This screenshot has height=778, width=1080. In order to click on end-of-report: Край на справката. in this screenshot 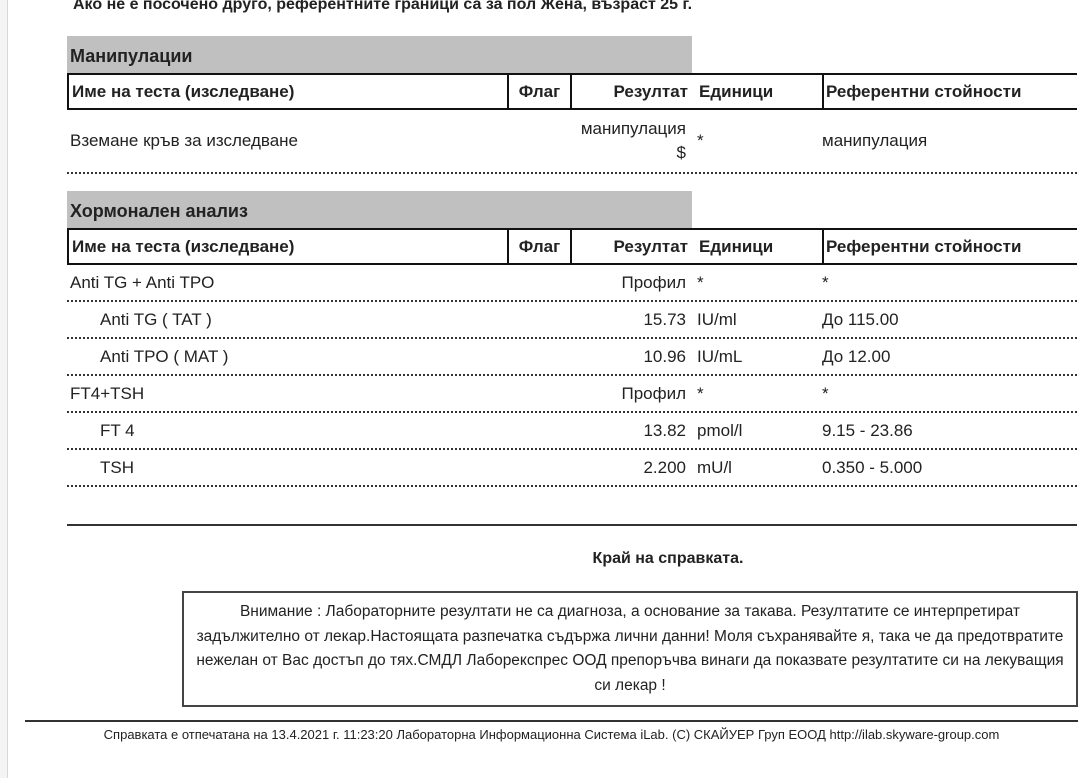, I will do `click(668, 558)`.